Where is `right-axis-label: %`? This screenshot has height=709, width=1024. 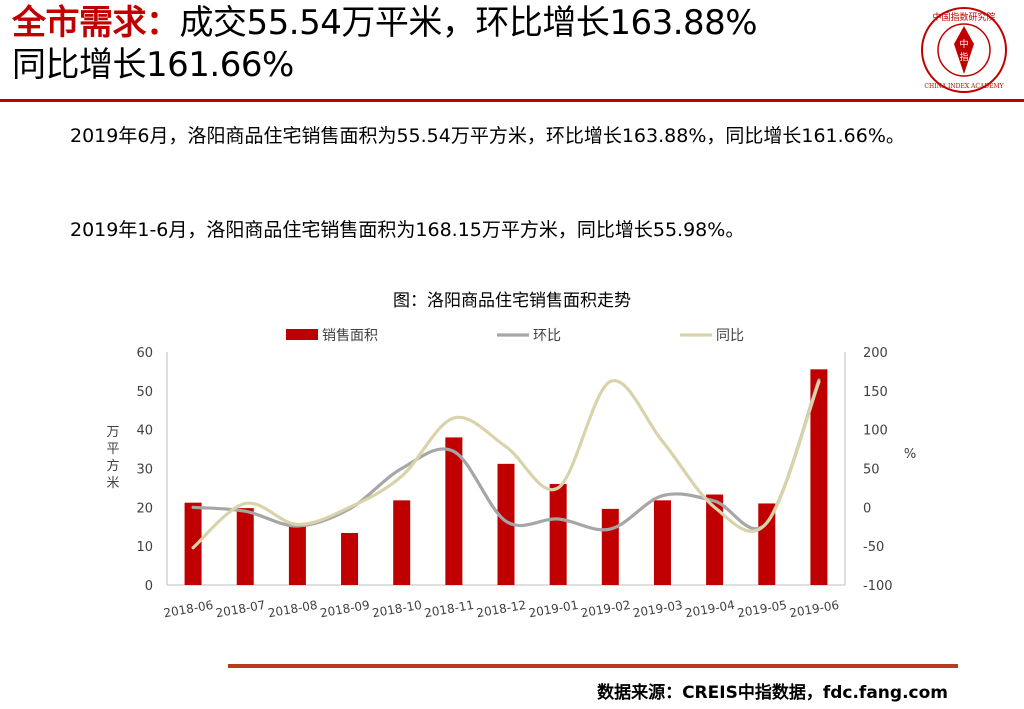
right-axis-label: % is located at coordinates (910, 454).